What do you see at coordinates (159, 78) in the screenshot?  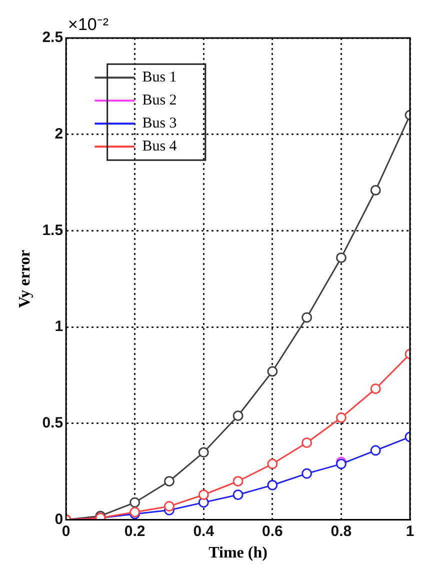 I see `legend-label: Bus 1` at bounding box center [159, 78].